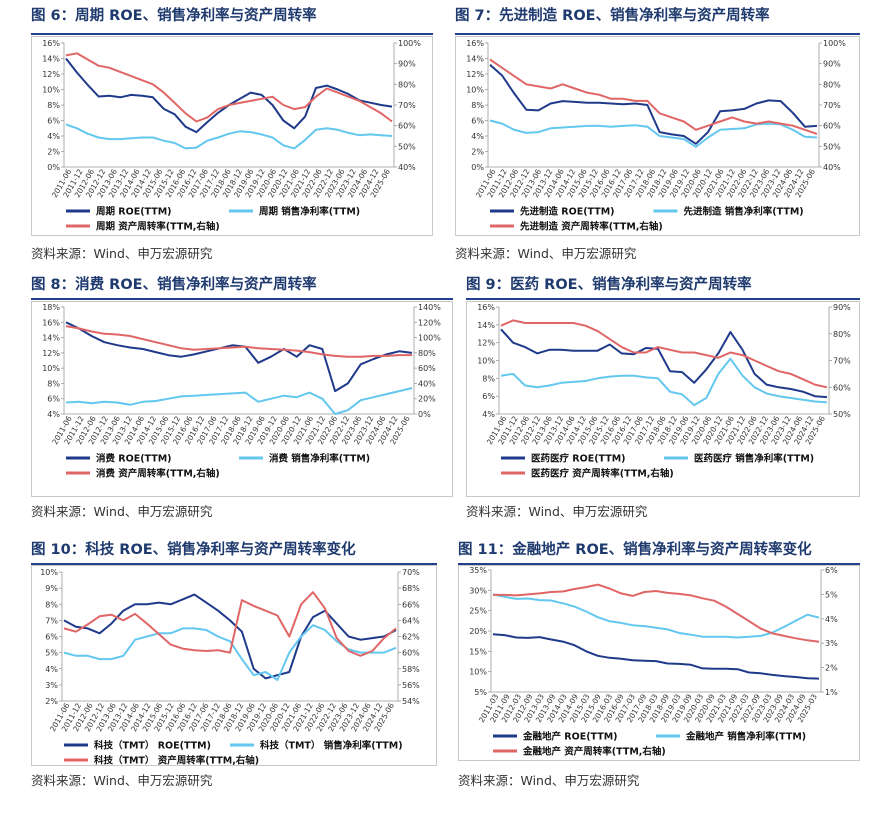 This screenshot has width=886, height=814. I want to click on legend-label: 金融地产 ROE(TTM), so click(570, 737).